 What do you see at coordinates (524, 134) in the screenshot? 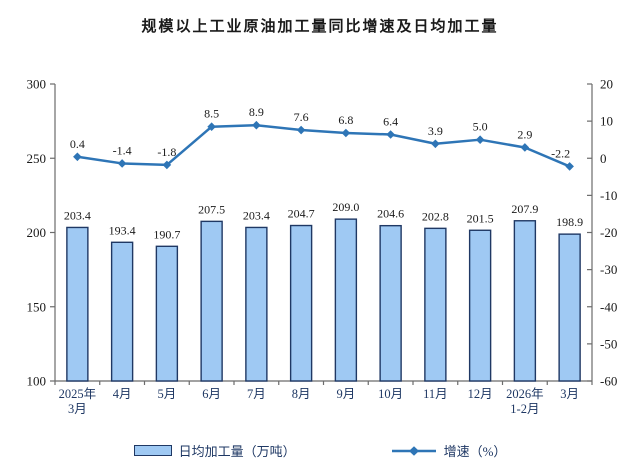
I see `line-value-label: 2.9` at bounding box center [524, 134].